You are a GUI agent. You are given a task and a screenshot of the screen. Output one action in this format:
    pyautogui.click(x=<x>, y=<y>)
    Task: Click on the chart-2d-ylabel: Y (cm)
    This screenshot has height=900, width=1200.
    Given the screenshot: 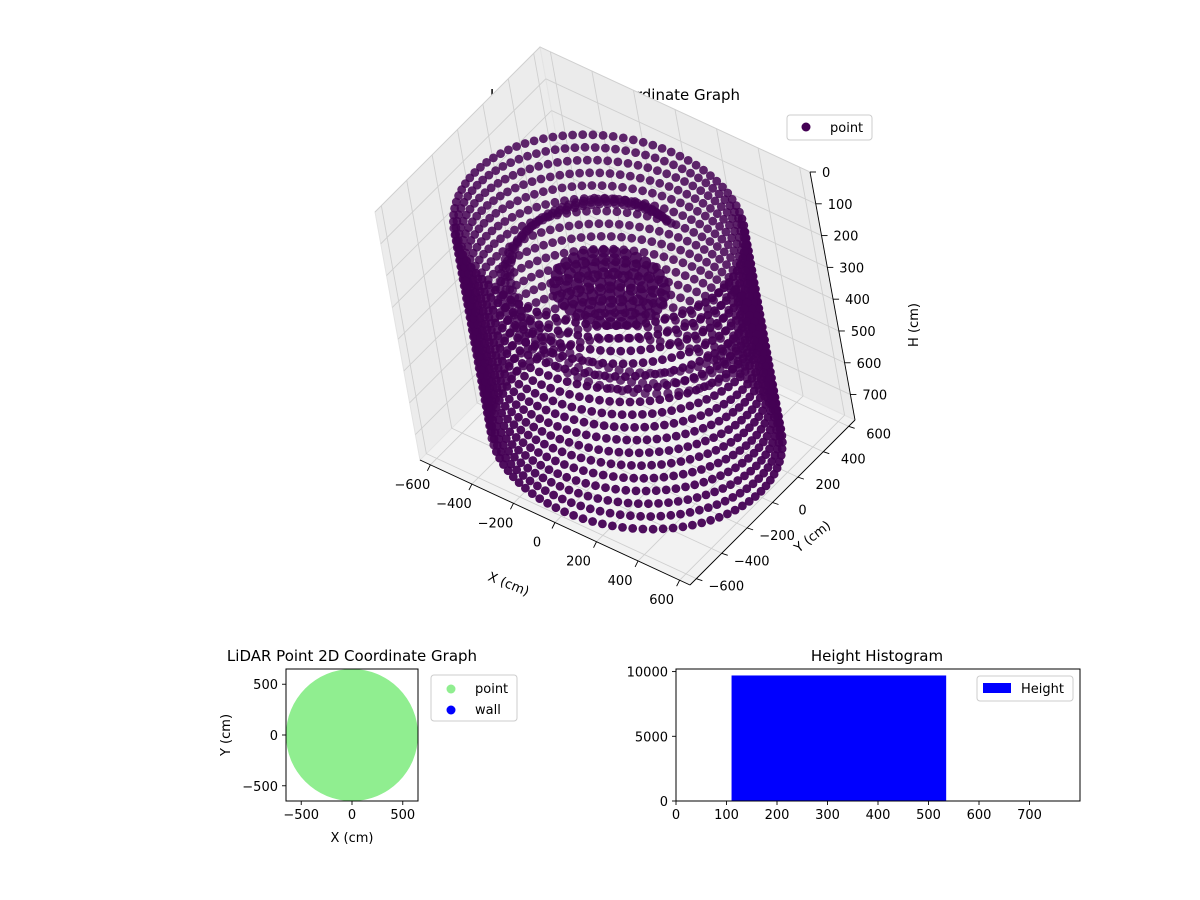 What is the action you would take?
    pyautogui.click(x=226, y=735)
    